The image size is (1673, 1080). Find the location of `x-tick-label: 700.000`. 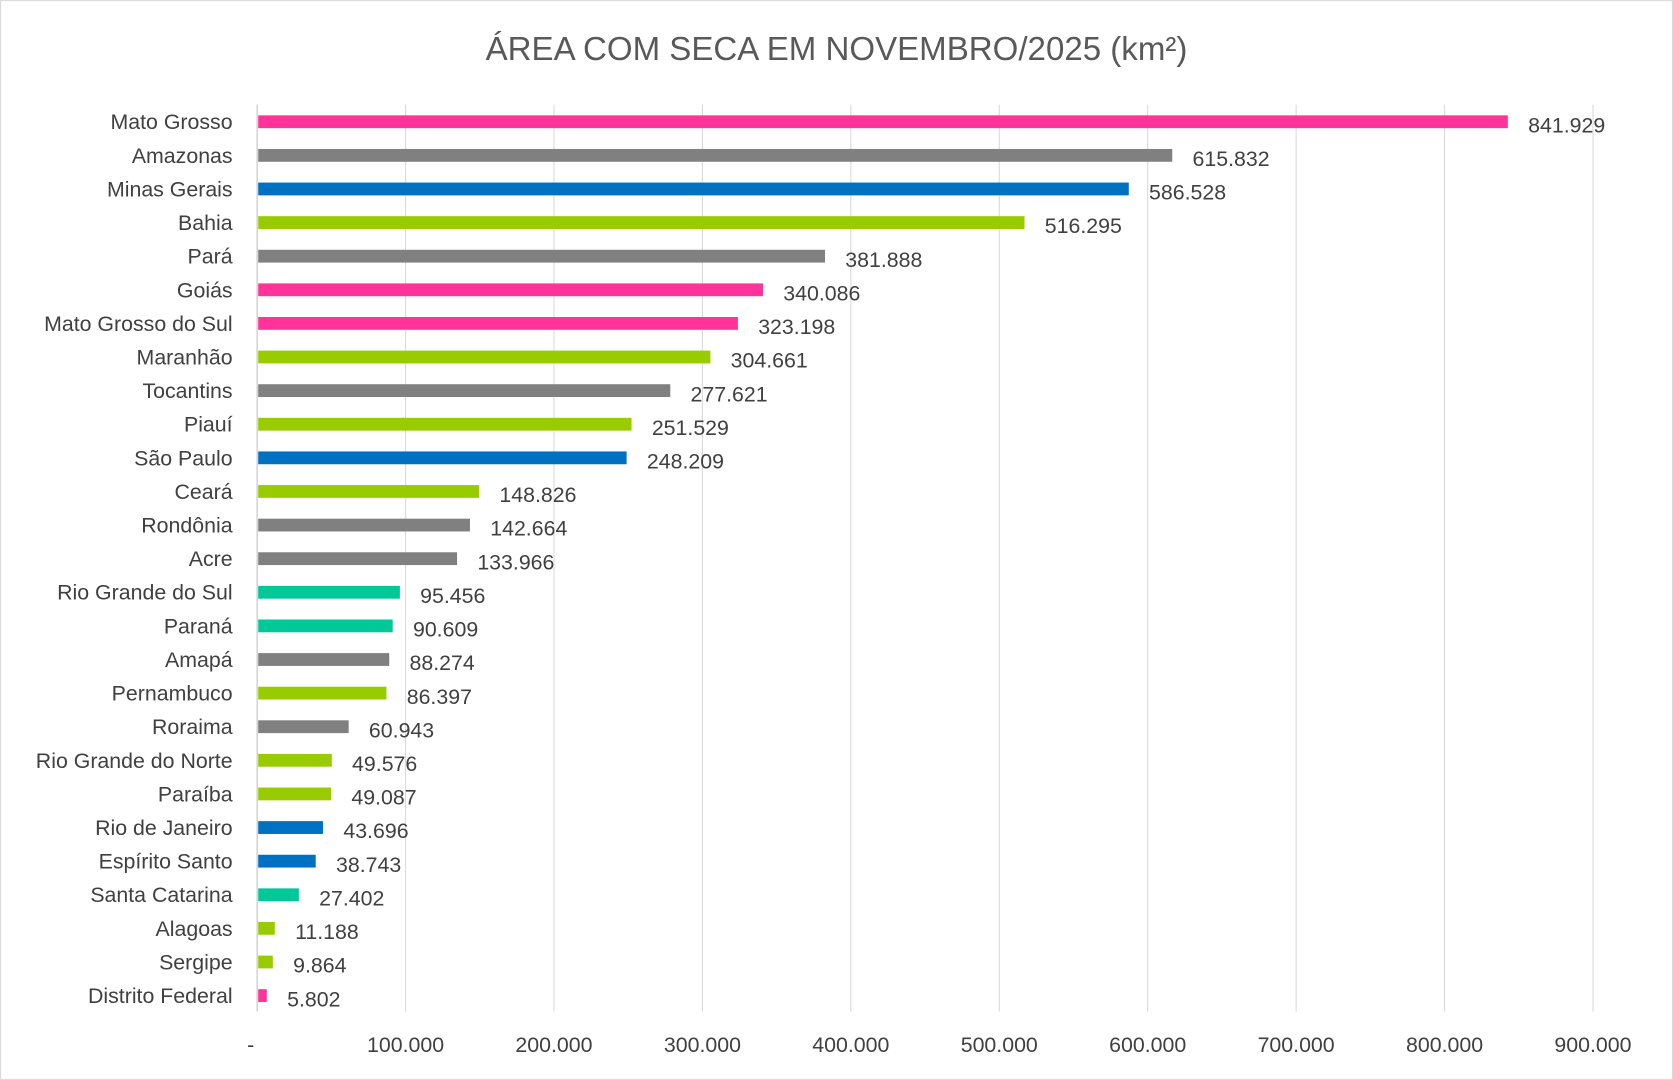

x-tick-label: 700.000 is located at coordinates (1296, 1045).